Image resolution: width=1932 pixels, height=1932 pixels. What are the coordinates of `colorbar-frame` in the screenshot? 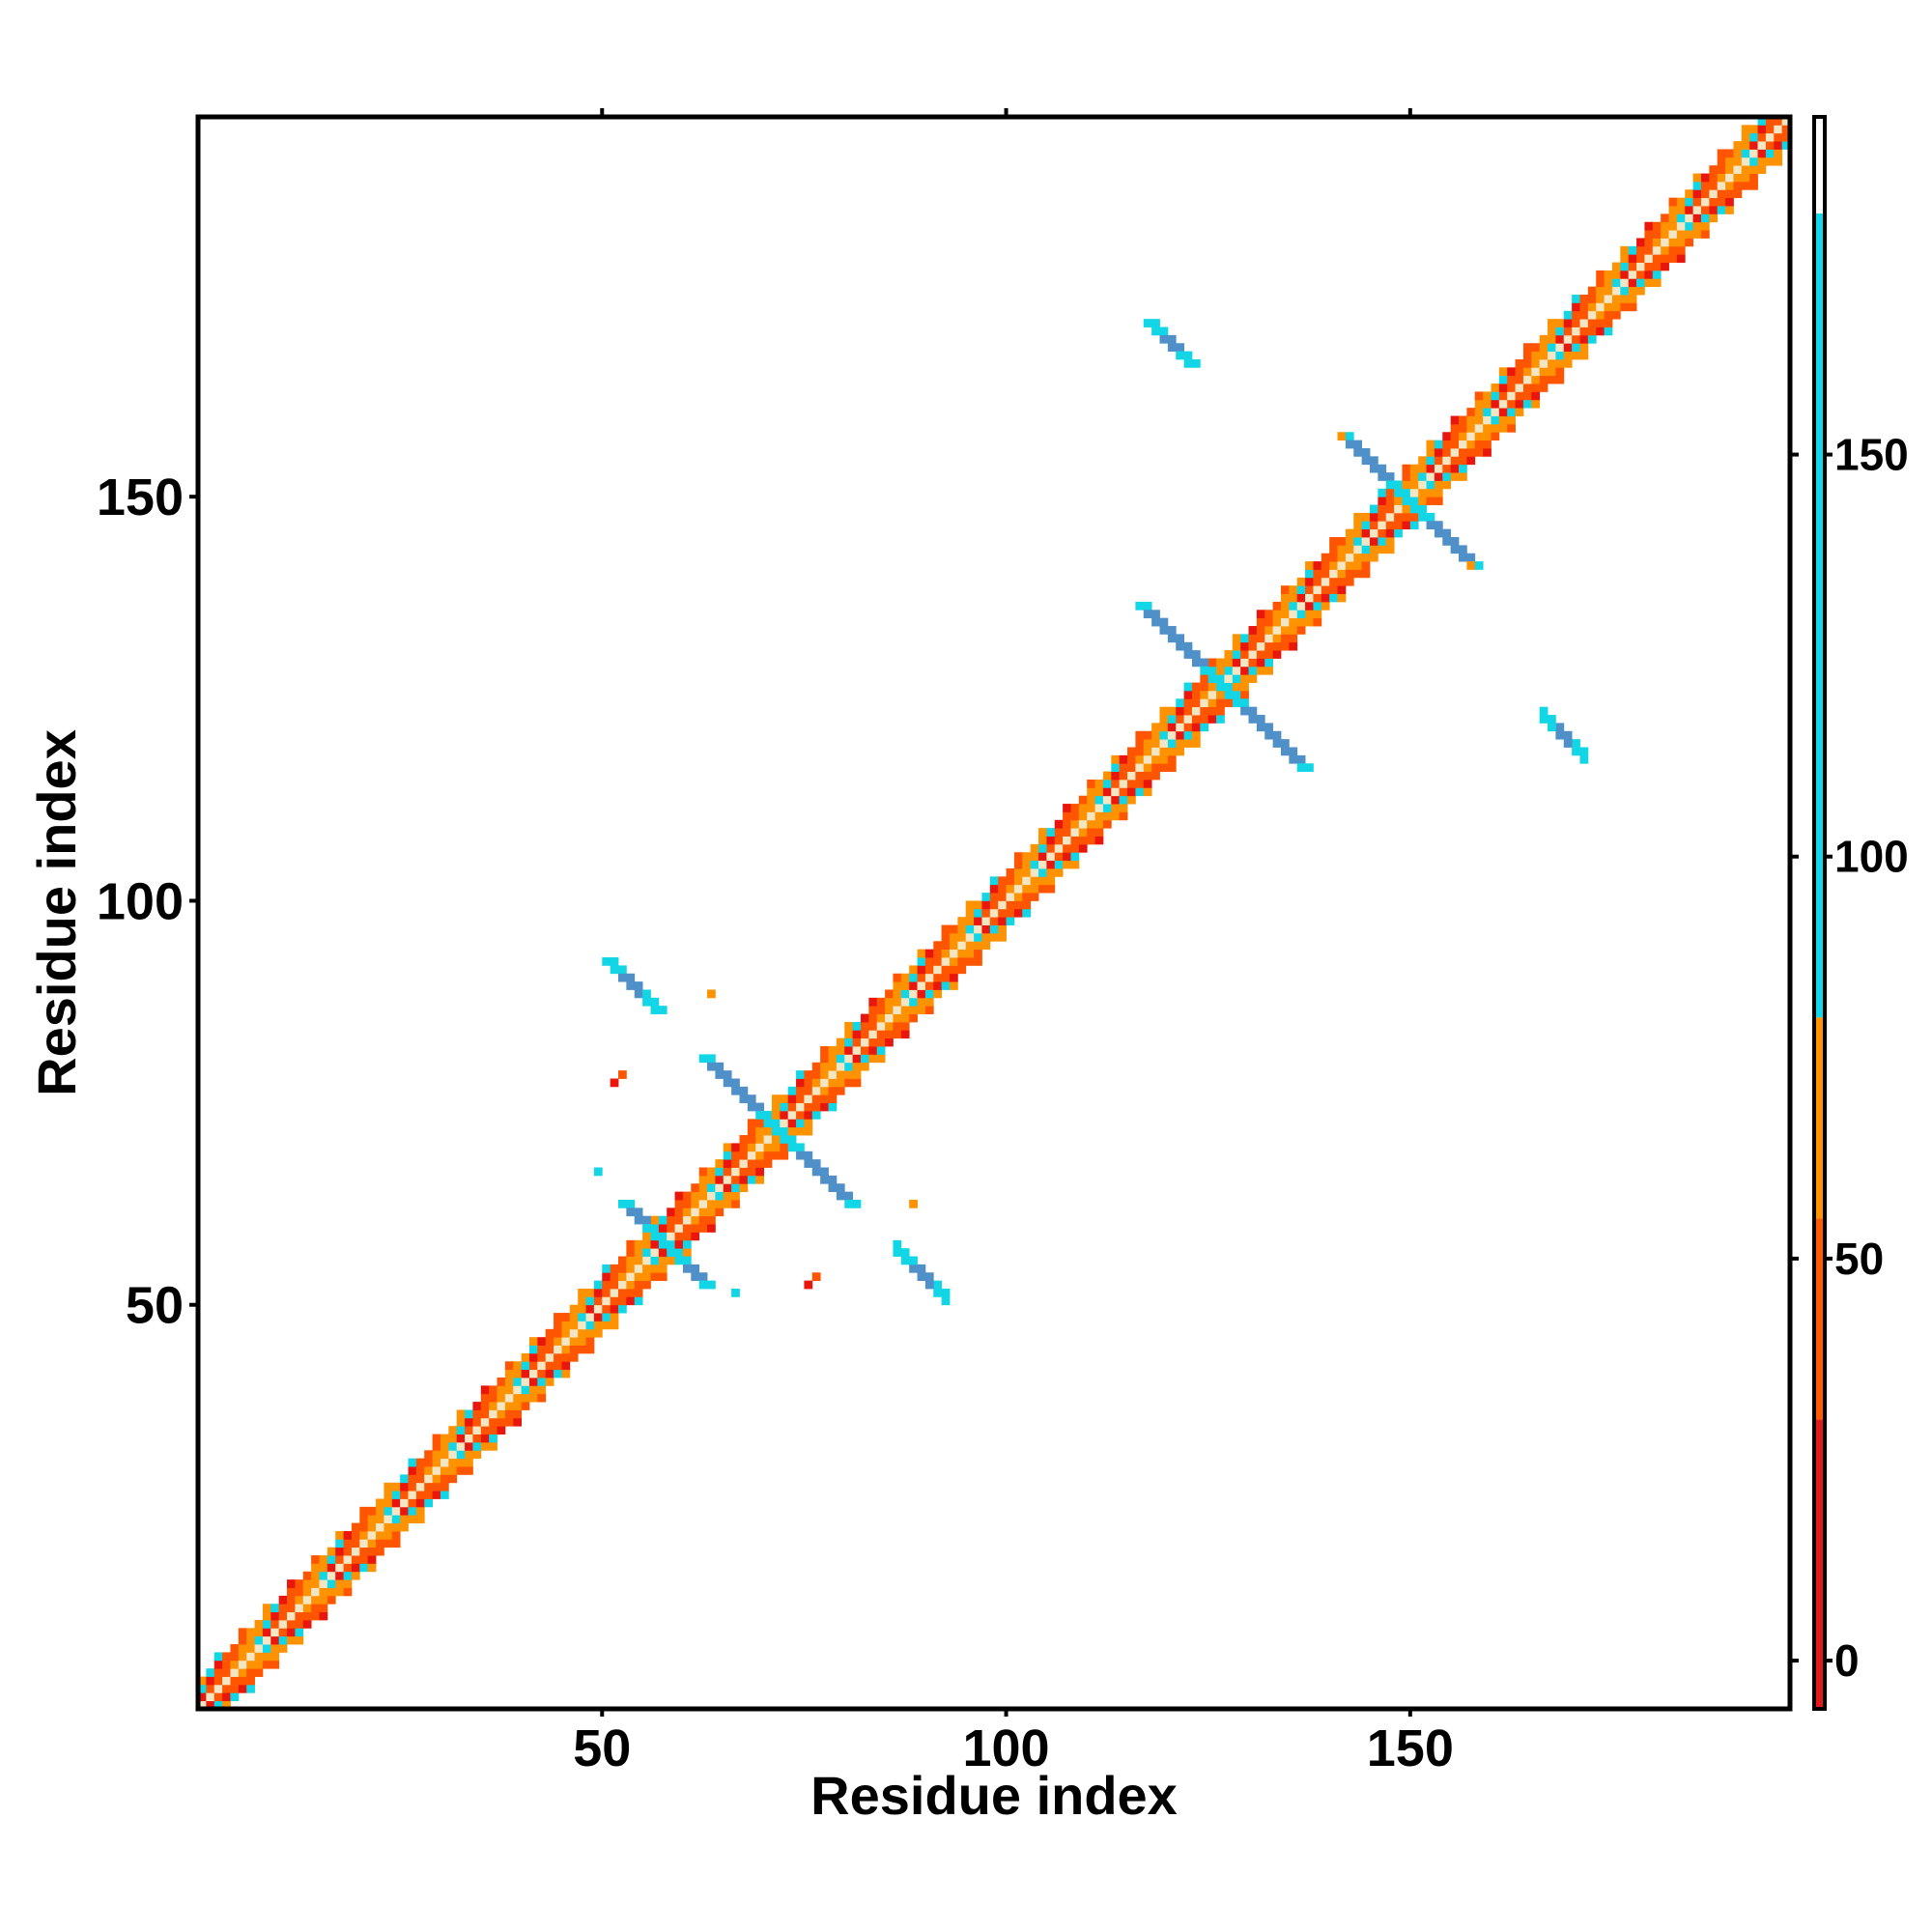 It's located at (1819, 913).